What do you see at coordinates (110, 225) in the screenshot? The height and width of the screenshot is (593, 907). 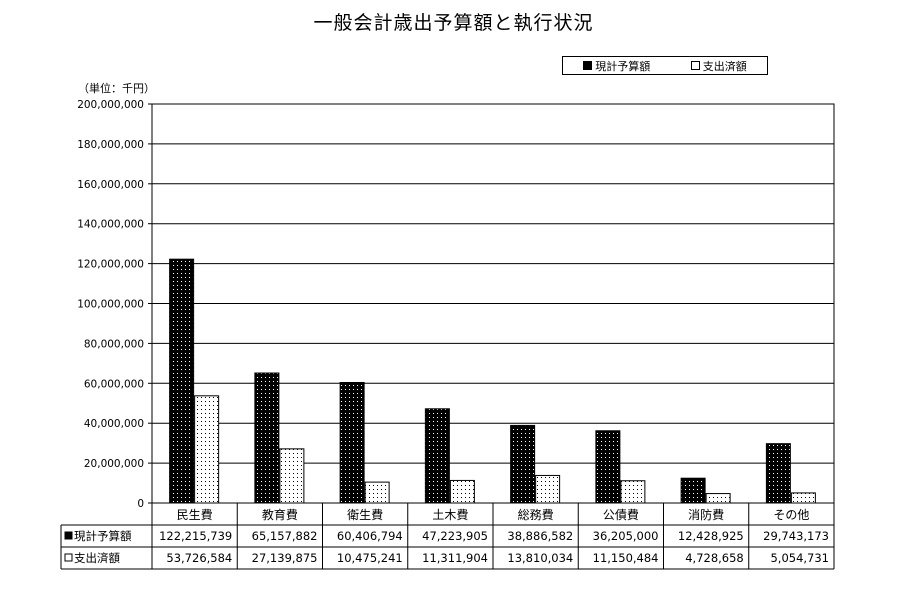 I see `y-tick-label: 140,000,000` at bounding box center [110, 225].